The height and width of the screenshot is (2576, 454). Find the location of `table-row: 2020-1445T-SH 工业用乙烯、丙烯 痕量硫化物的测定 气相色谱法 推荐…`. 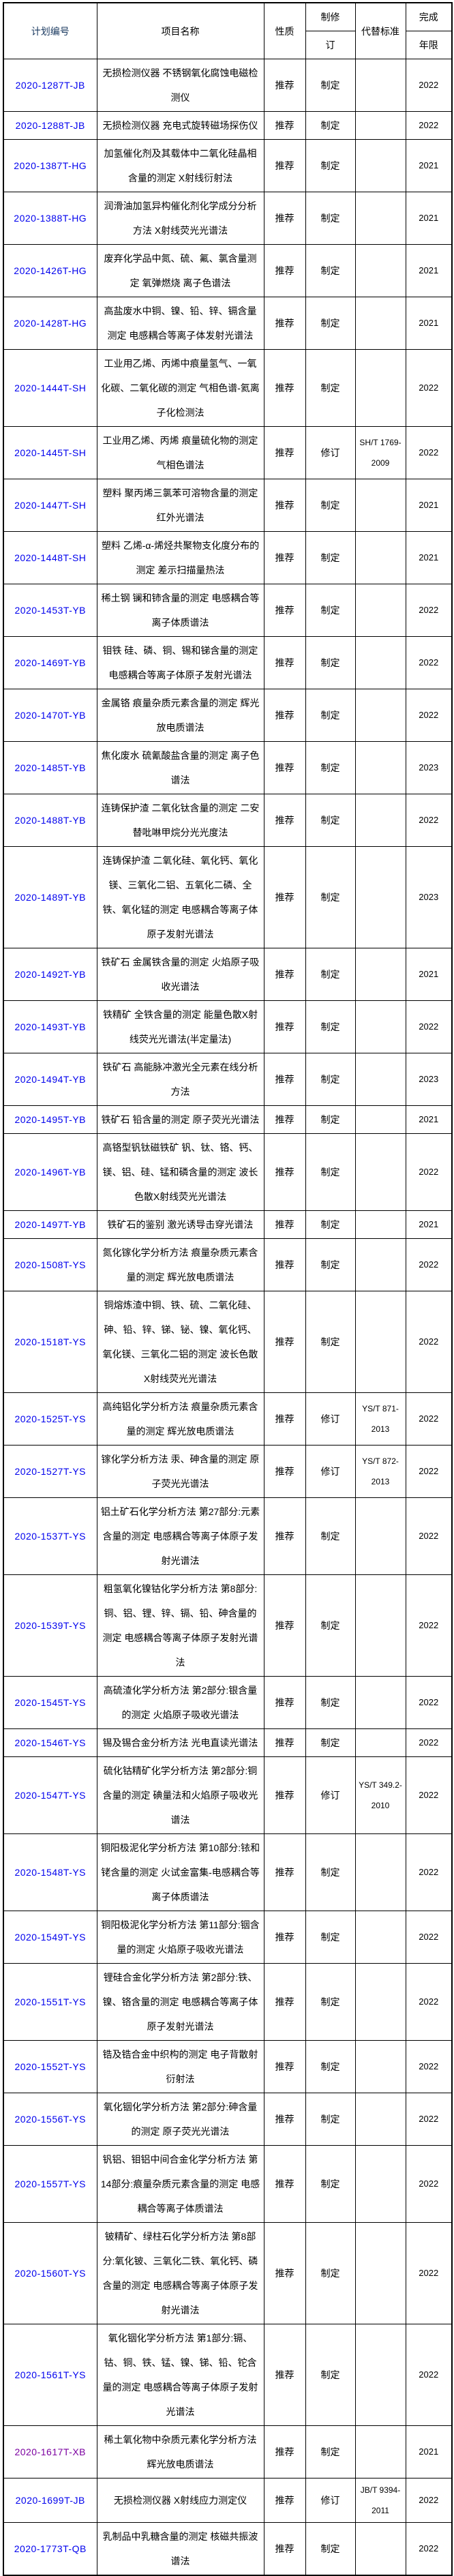

table-row: 2020-1445T-SH 工业用乙烯、丙烯 痕量硫化物的测定 气相色谱法 推荐… is located at coordinates (228, 452).